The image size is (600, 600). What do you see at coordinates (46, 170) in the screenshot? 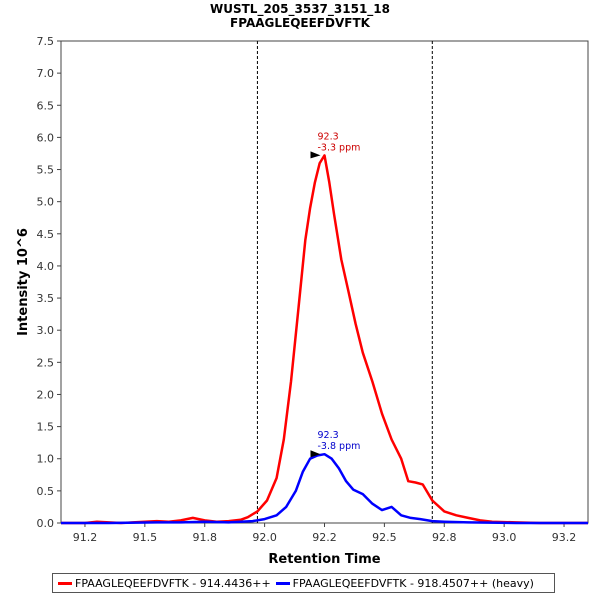
I see `y-tick-label: 5.5` at bounding box center [46, 170].